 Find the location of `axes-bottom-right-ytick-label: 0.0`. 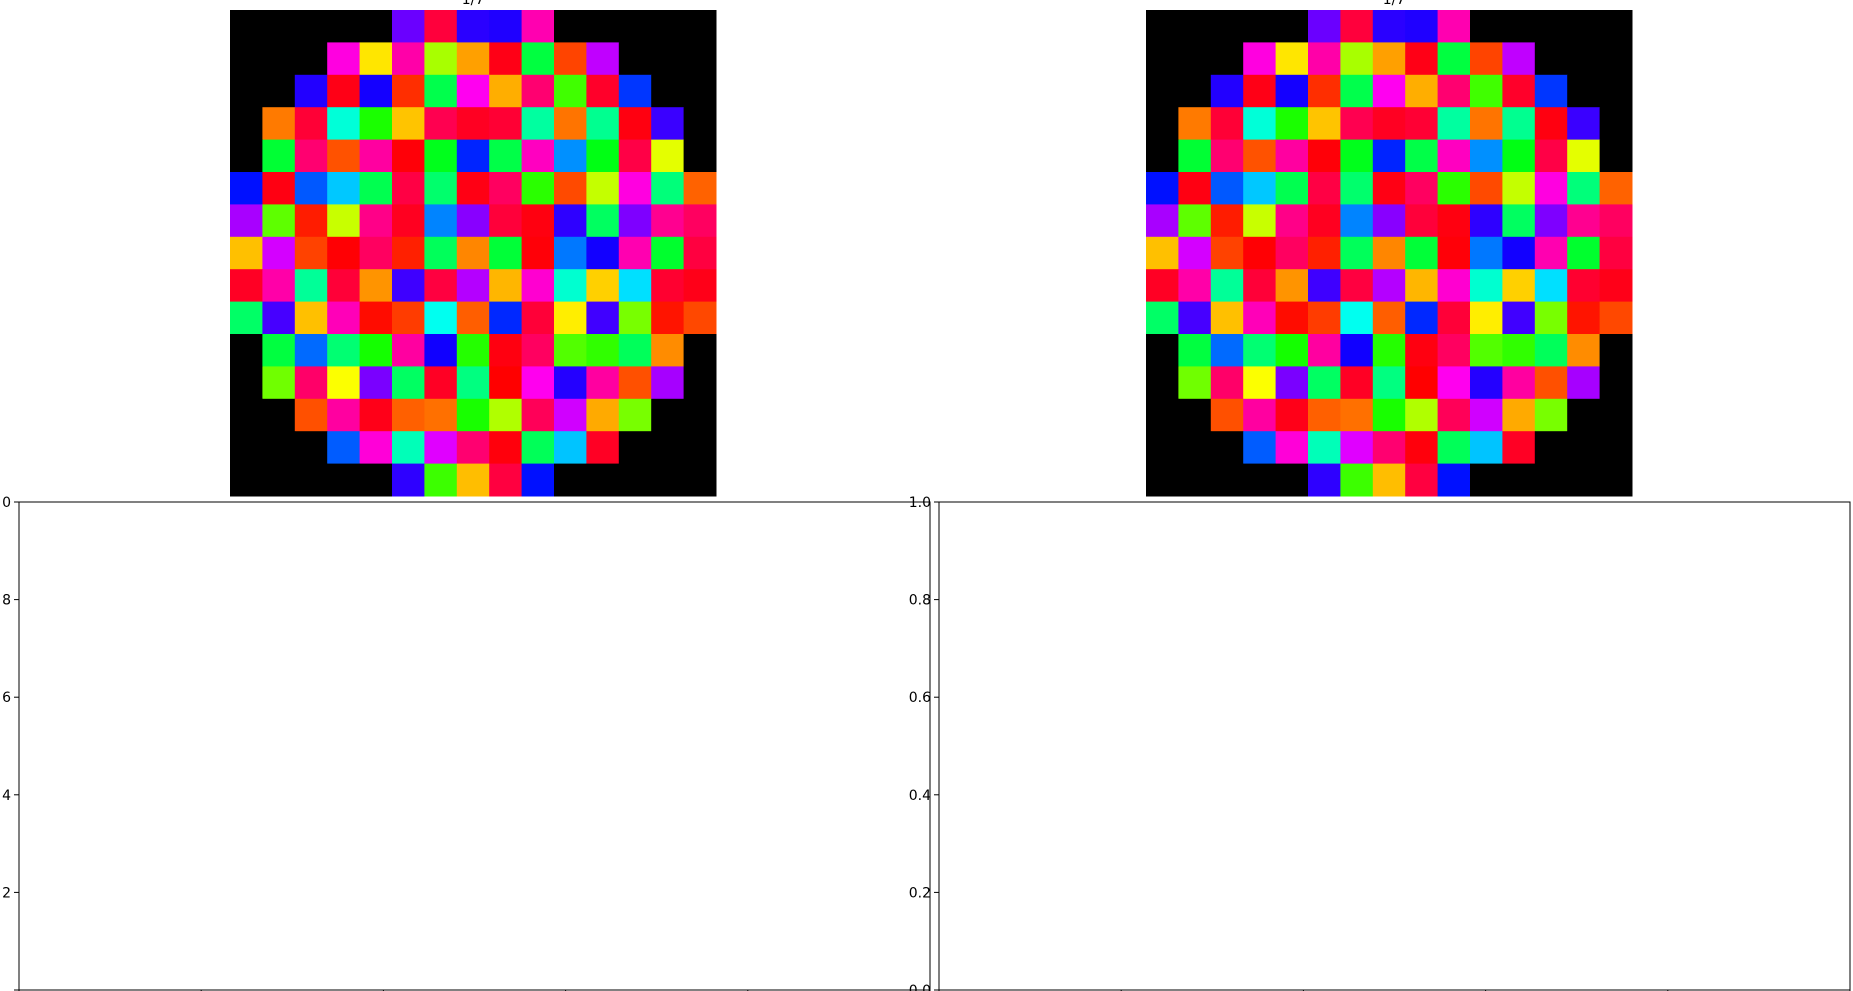

axes-bottom-right-ytick-label: 0.0 is located at coordinates (920, 987).